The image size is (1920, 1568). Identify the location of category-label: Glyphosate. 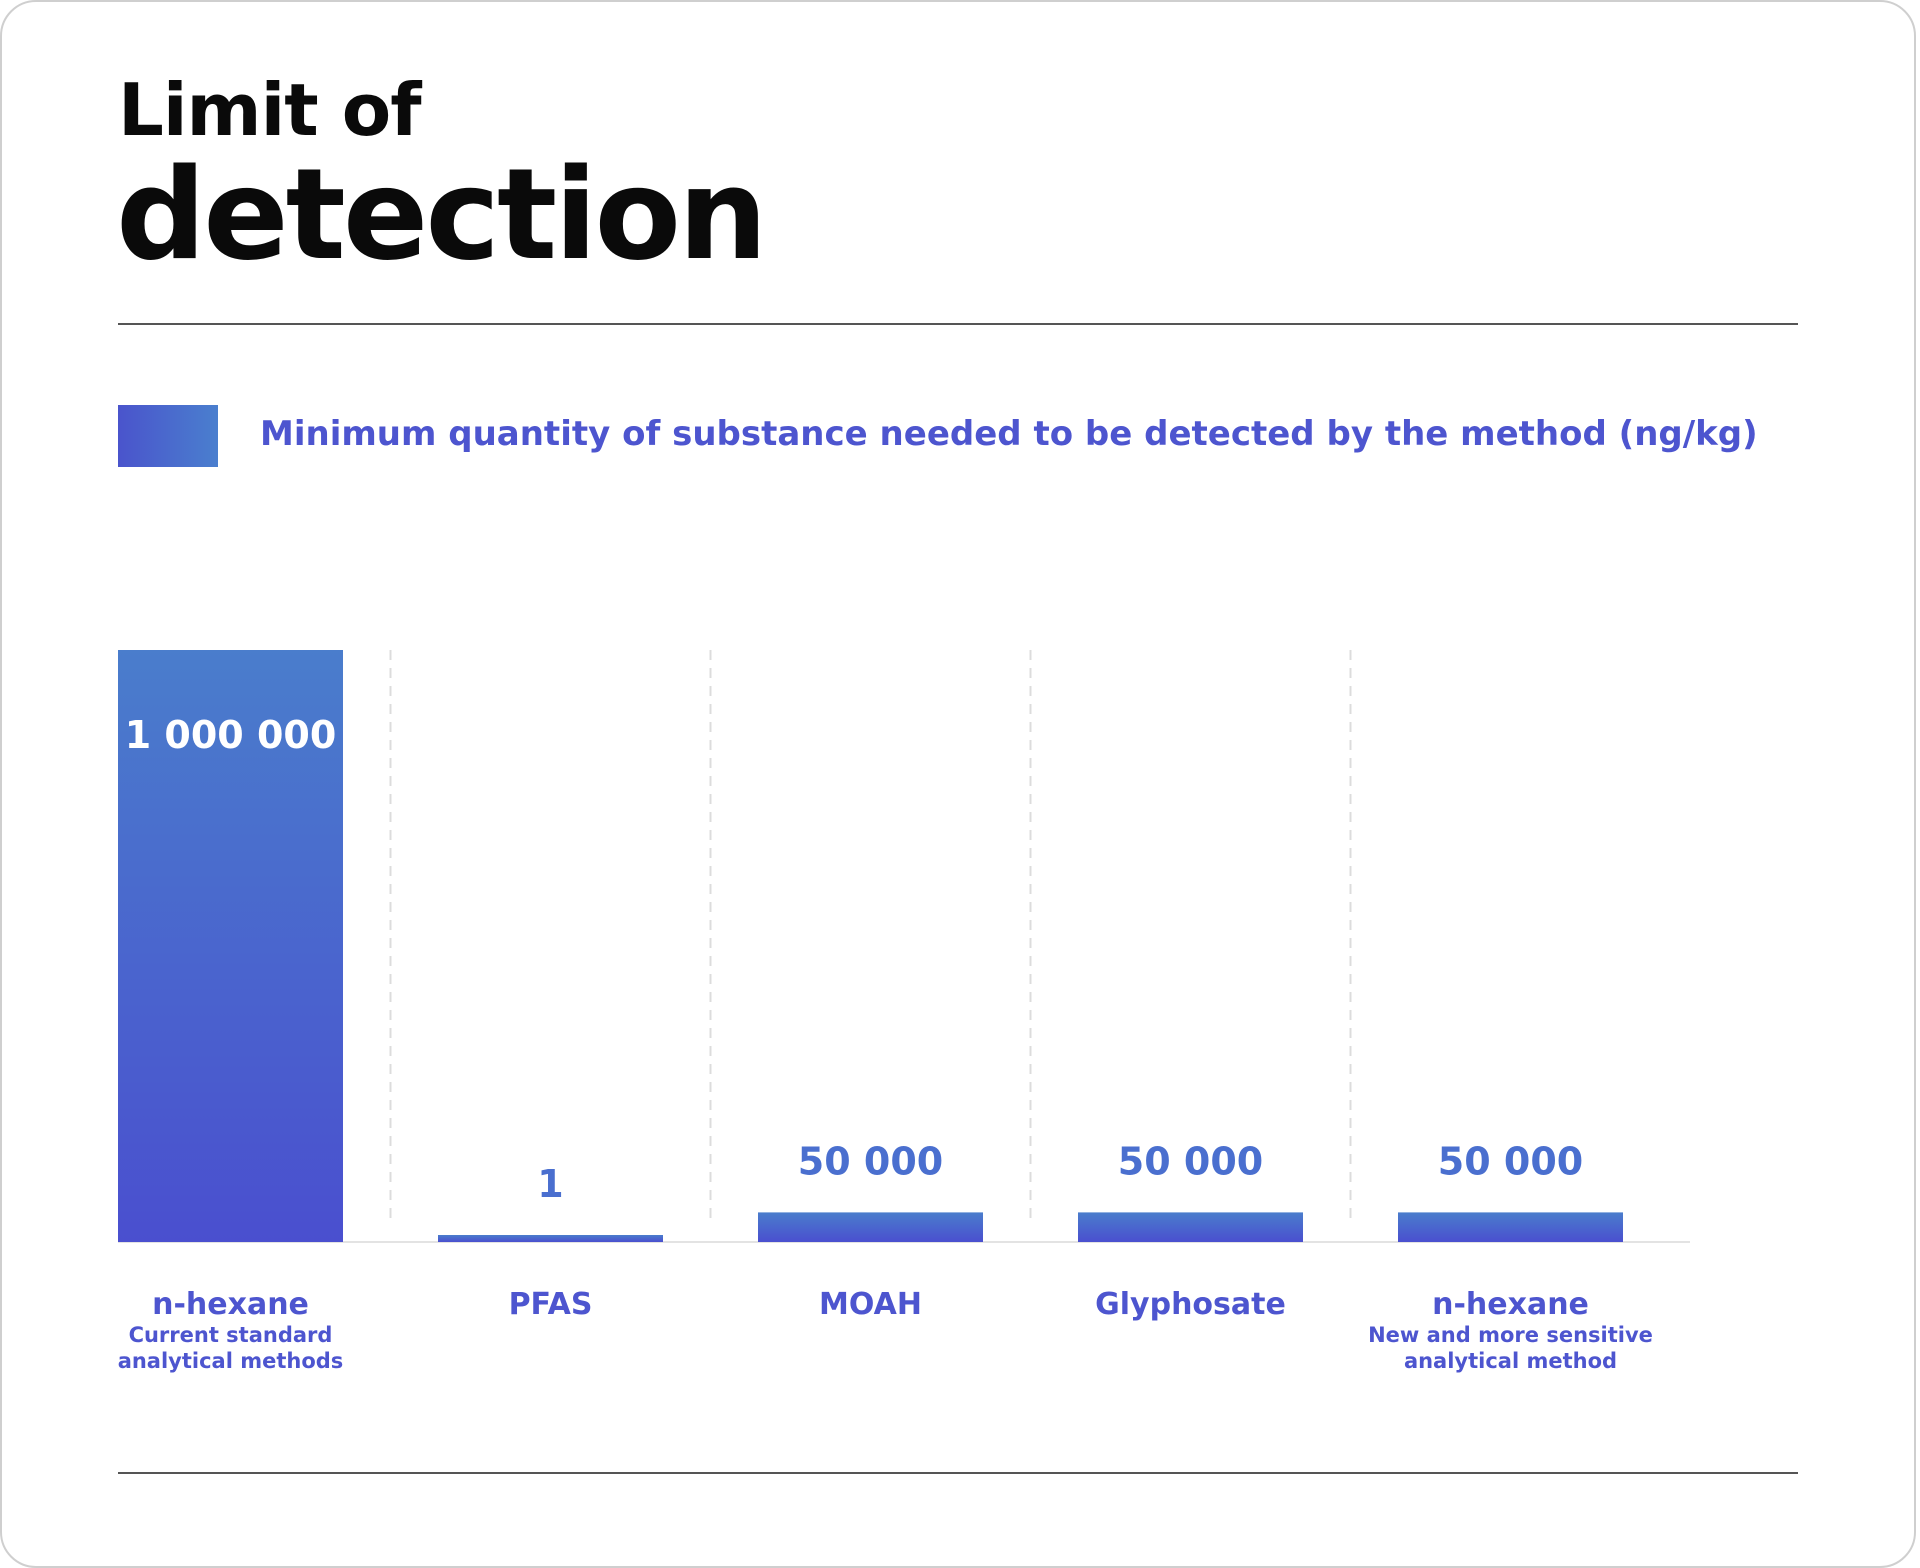
(1190, 1304).